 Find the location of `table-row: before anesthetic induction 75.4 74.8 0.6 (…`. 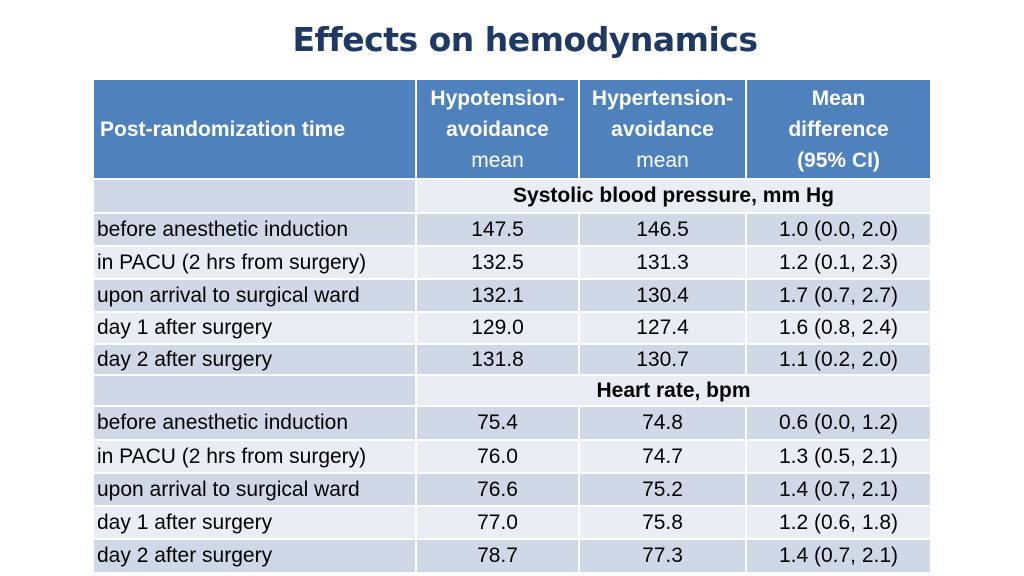

table-row: before anesthetic induction 75.4 74.8 0.6 (… is located at coordinates (512, 422).